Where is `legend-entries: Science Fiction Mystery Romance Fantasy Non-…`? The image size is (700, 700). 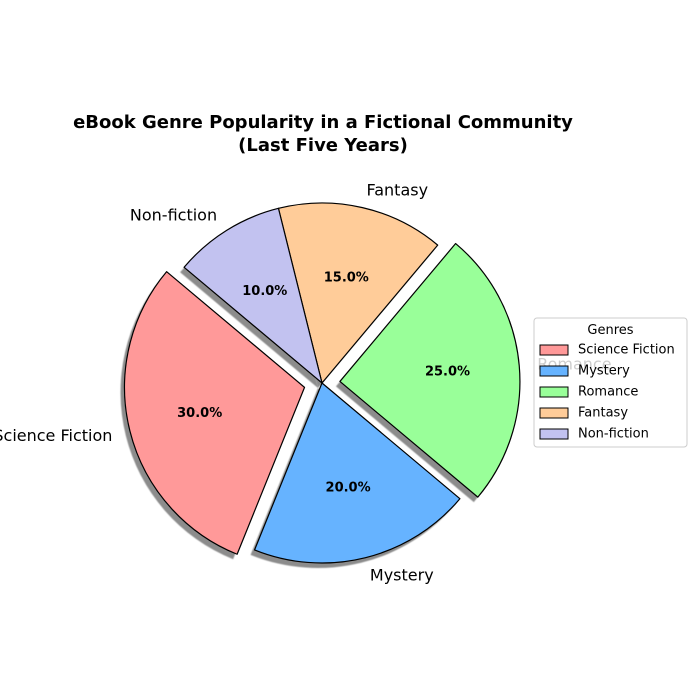
legend-entries: Science Fiction Mystery Romance Fantasy Non-… is located at coordinates (607, 392).